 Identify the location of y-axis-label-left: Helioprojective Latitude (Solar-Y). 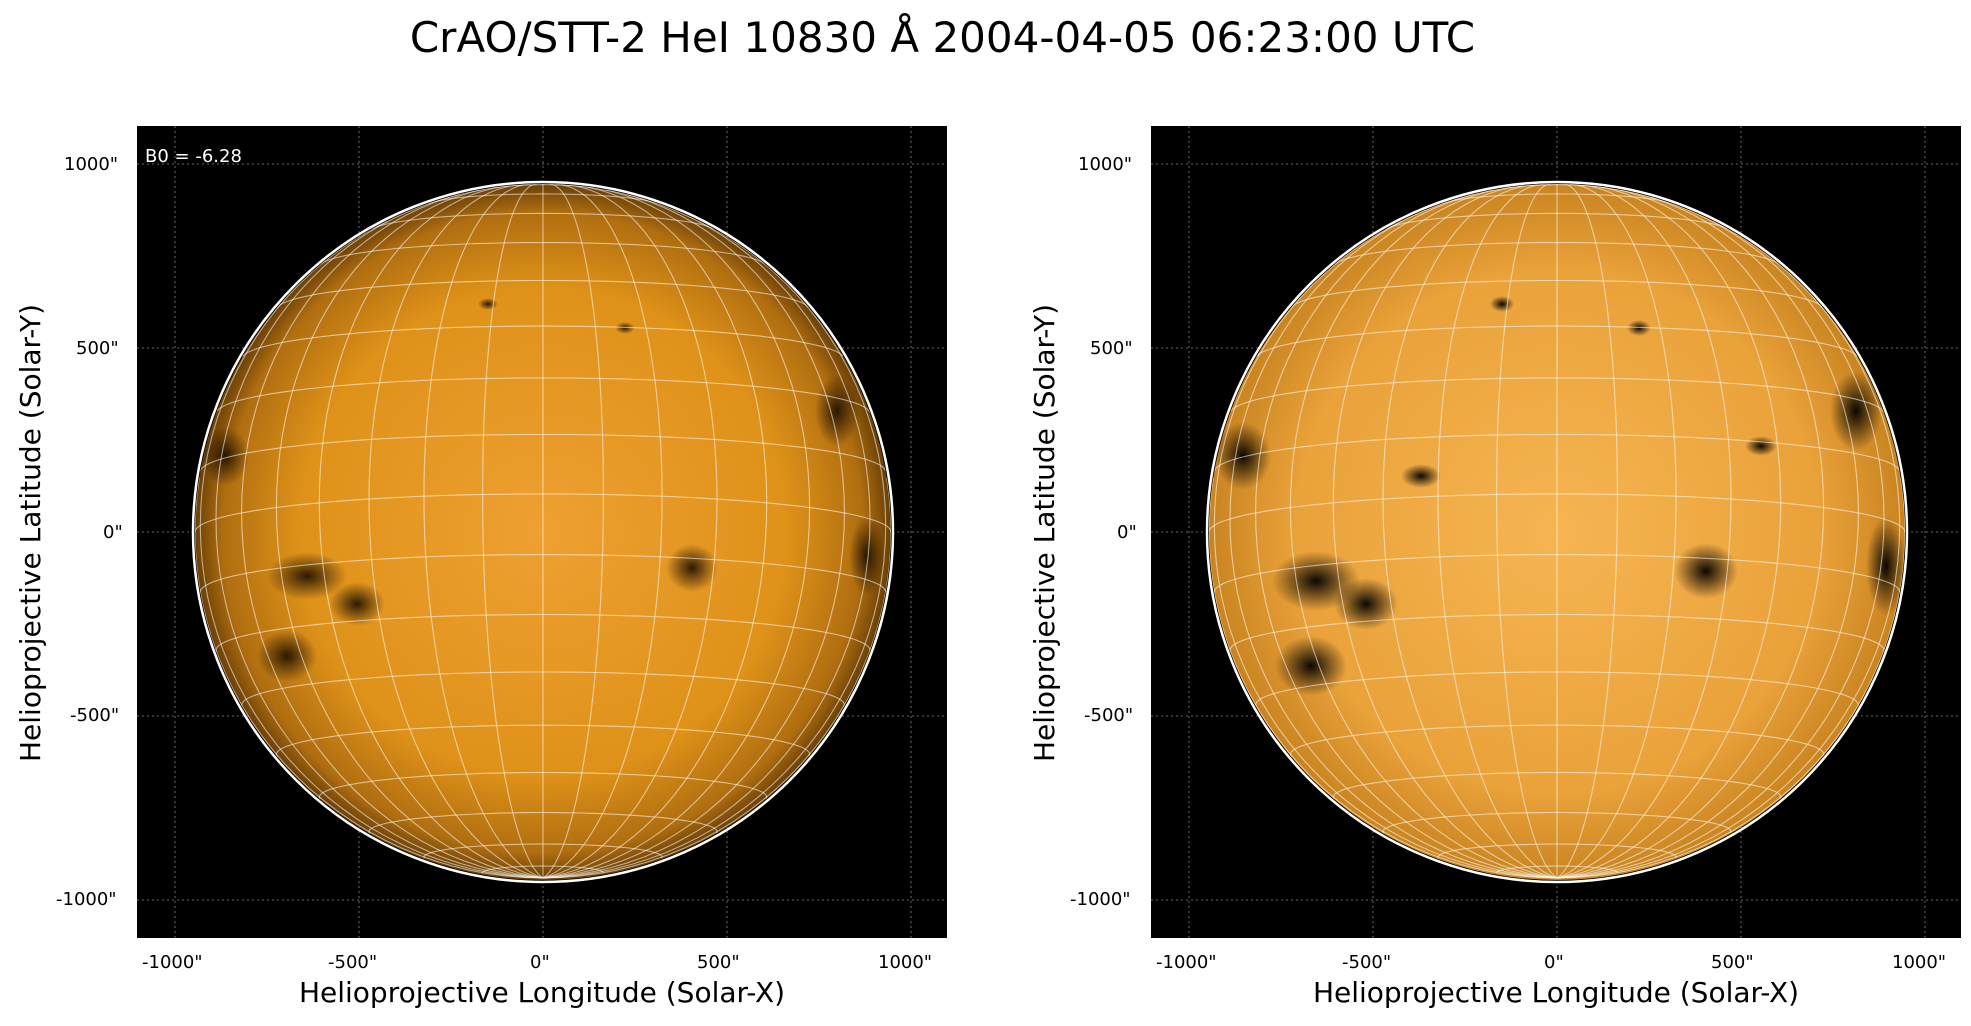
(30, 532).